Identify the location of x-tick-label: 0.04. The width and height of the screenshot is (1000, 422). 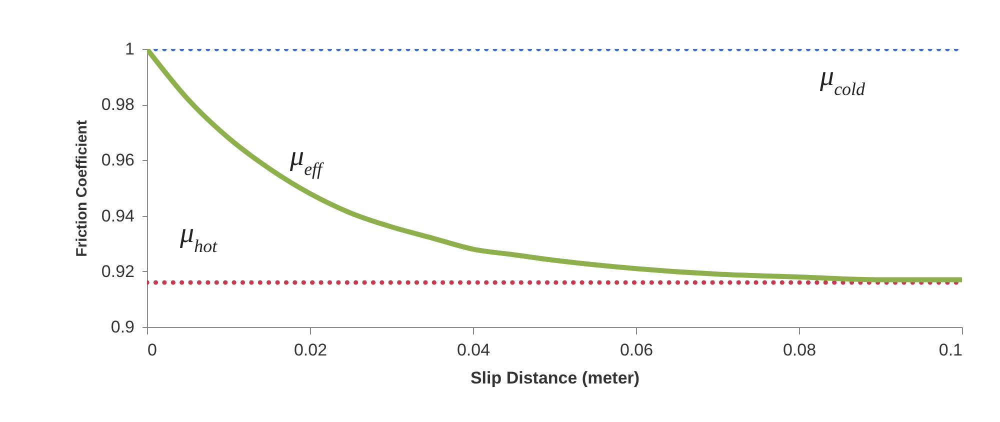
(473, 350).